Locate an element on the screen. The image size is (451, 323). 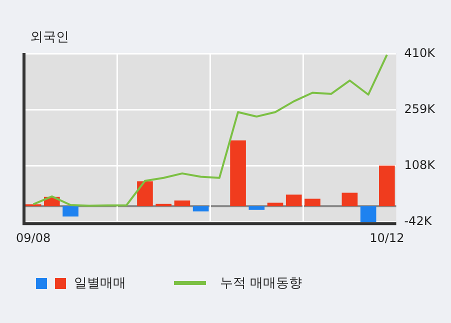
chart-title: 외국인 is located at coordinates (49, 37).